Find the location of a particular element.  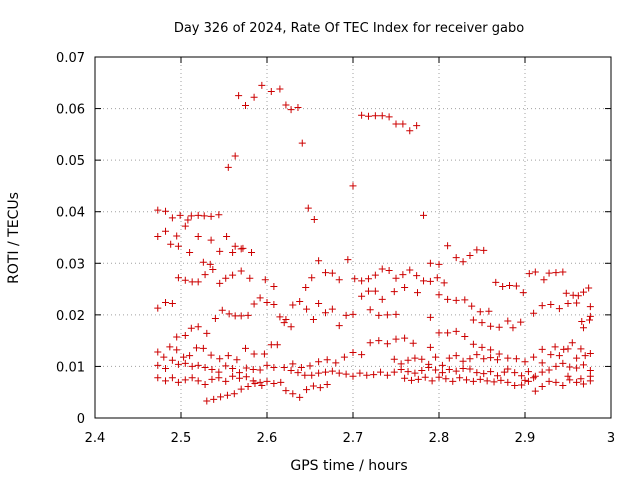

x-tick-label: 2.8 is located at coordinates (439, 438).